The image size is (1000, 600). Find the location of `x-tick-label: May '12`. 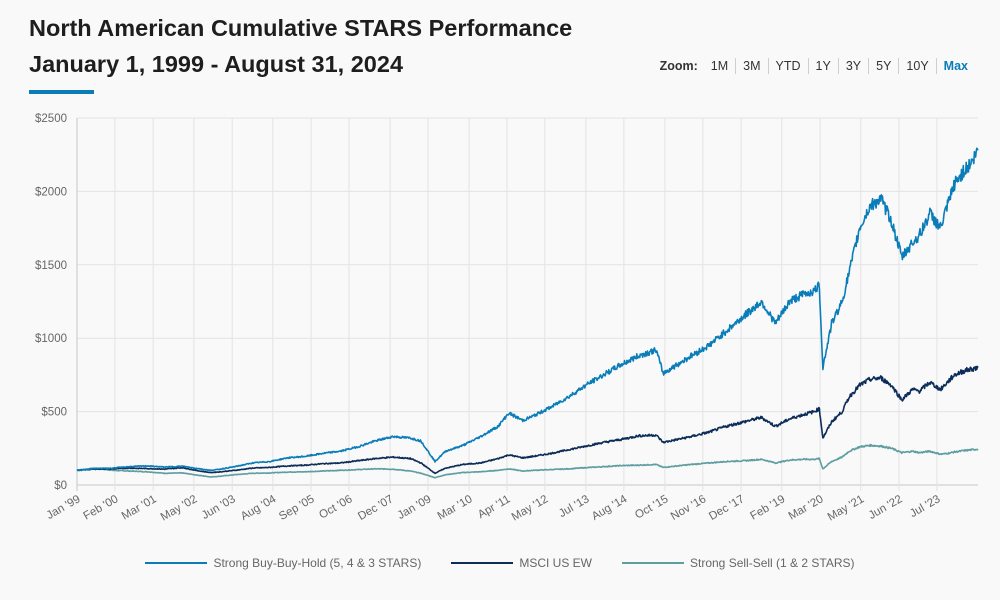

x-tick-label: May '12 is located at coordinates (530, 508).